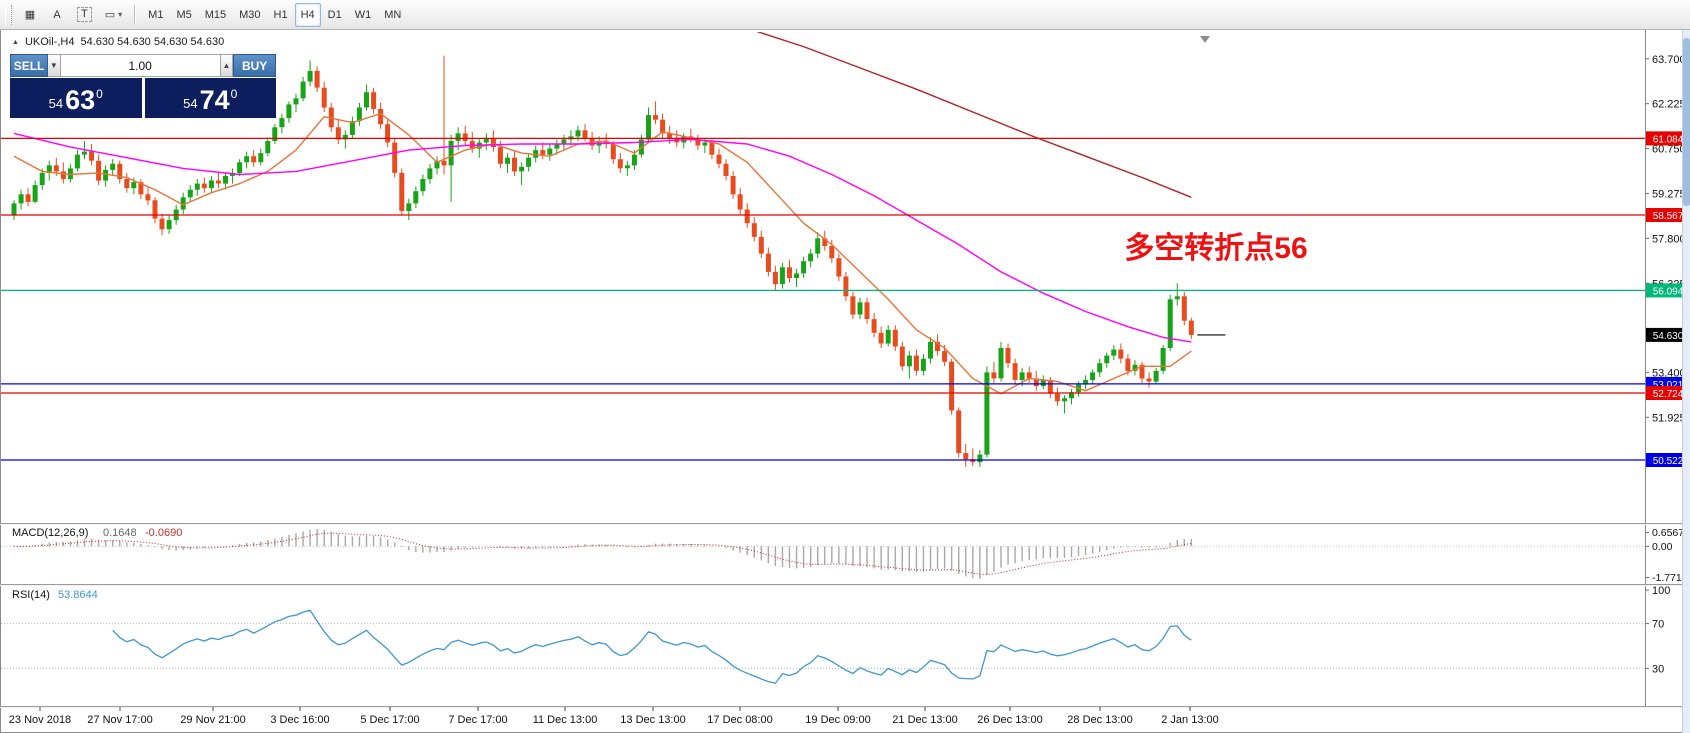 Image resolution: width=1690 pixels, height=733 pixels. I want to click on macd-axis-label: 0.6567, so click(1668, 533).